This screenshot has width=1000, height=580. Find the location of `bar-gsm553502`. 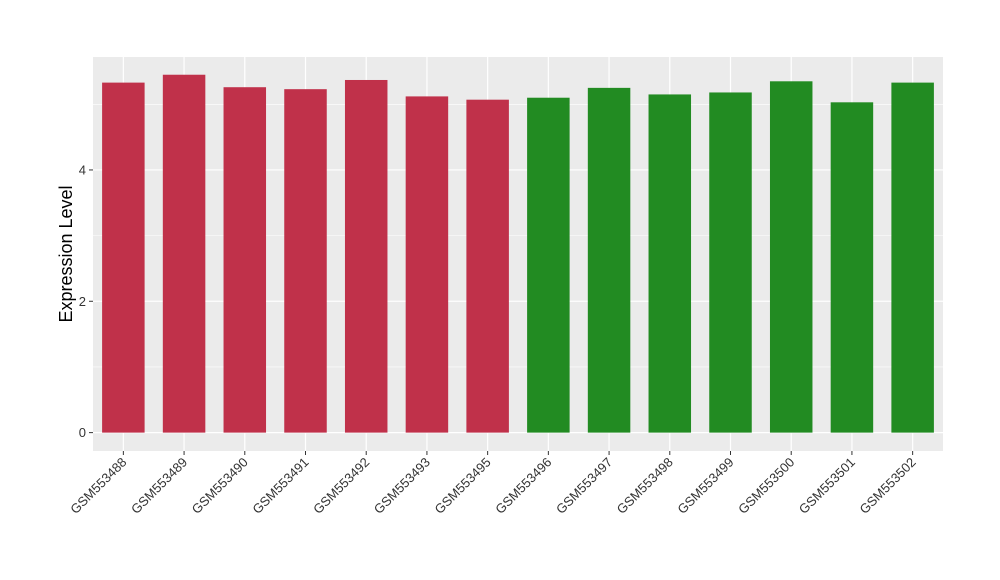

bar-gsm553502 is located at coordinates (912, 257).